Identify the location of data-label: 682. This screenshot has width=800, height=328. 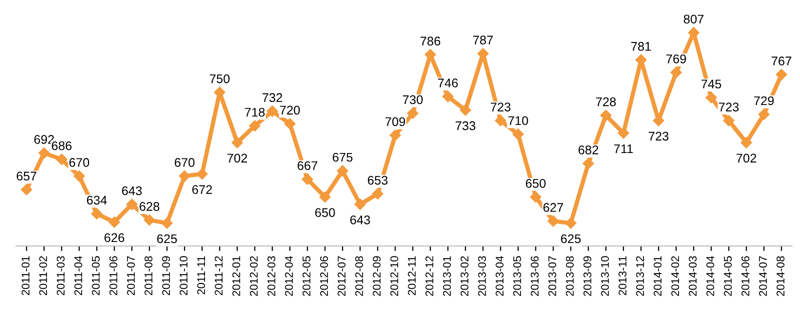
(588, 150).